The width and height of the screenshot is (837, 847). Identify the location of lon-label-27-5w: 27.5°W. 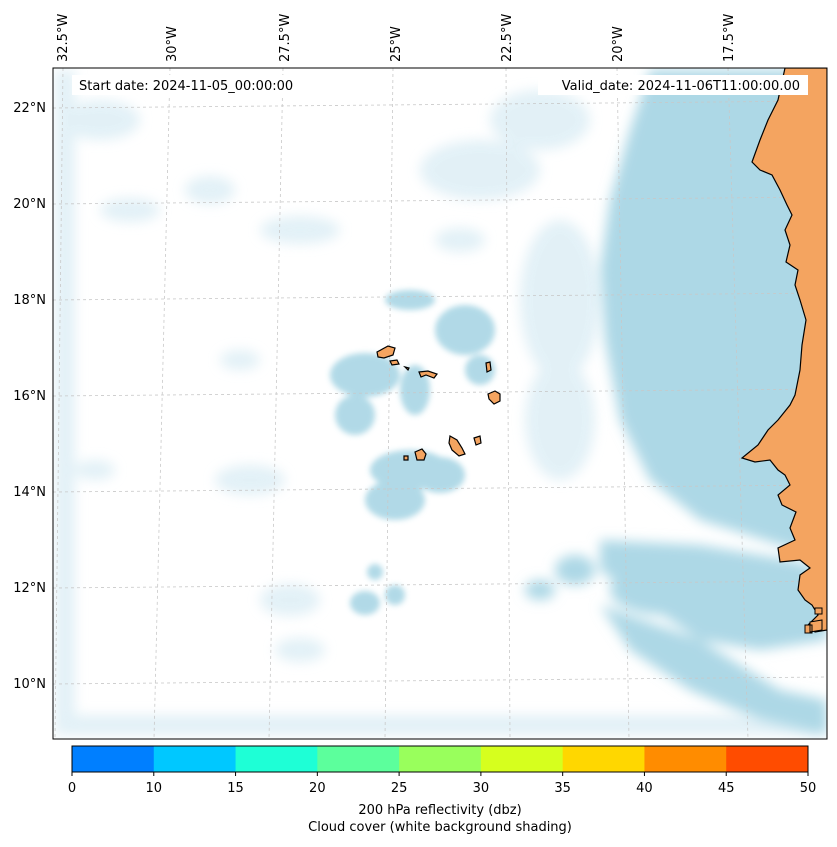
(285, 38).